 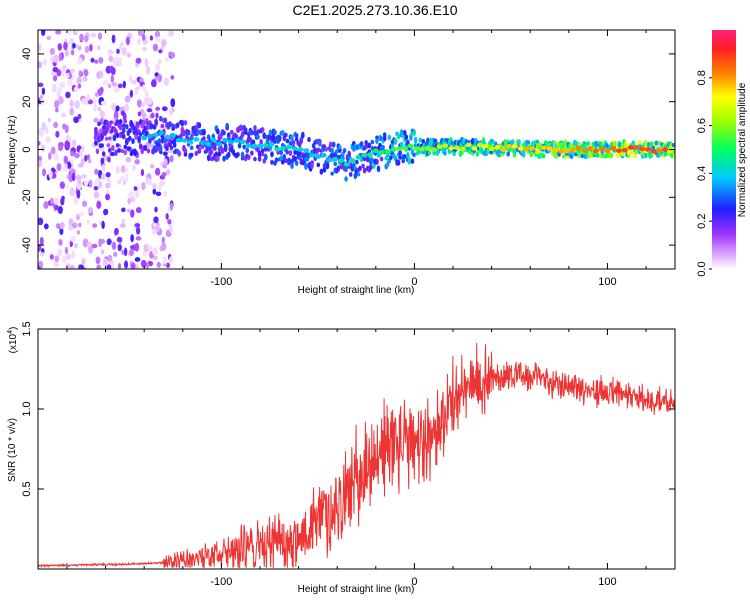 What do you see at coordinates (27, 149) in the screenshot?
I see `spectrogram-ytick-label: 0` at bounding box center [27, 149].